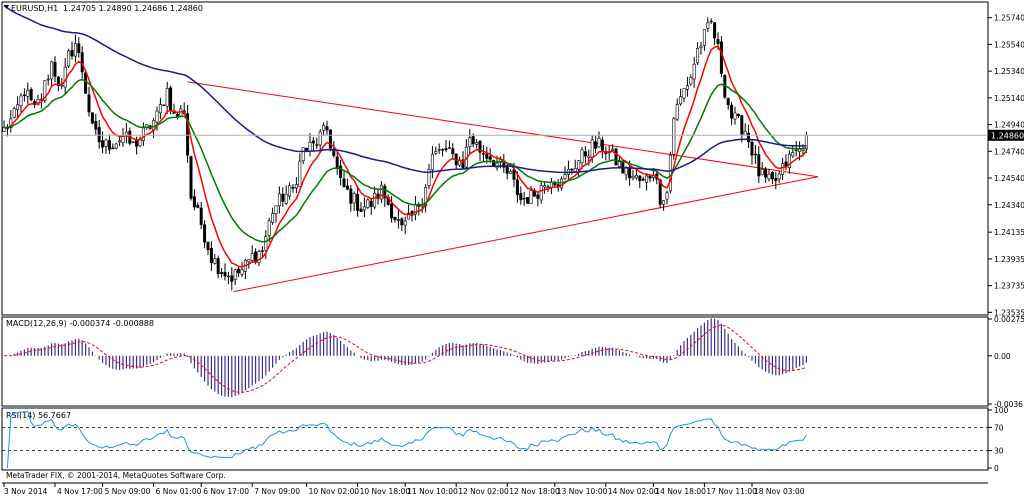 This screenshot has height=497, width=1024. I want to click on collapse-arrow-icon, so click(6, 7).